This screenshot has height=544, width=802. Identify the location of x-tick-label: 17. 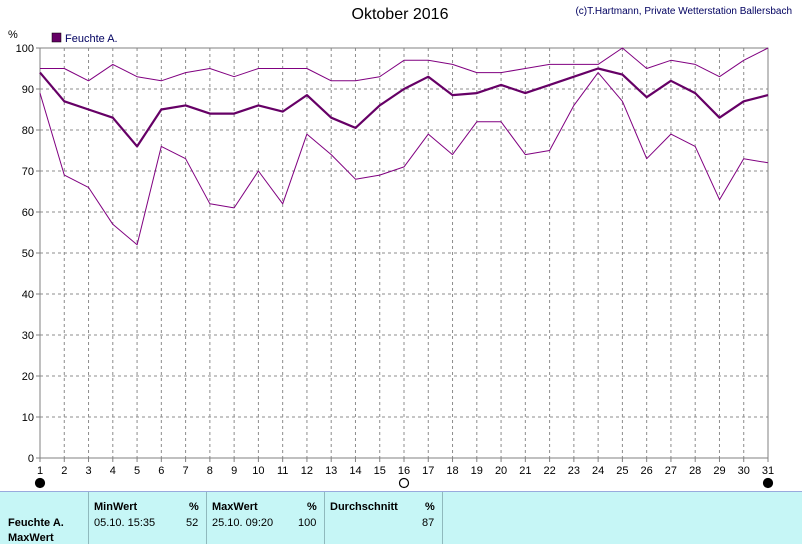
(428, 471).